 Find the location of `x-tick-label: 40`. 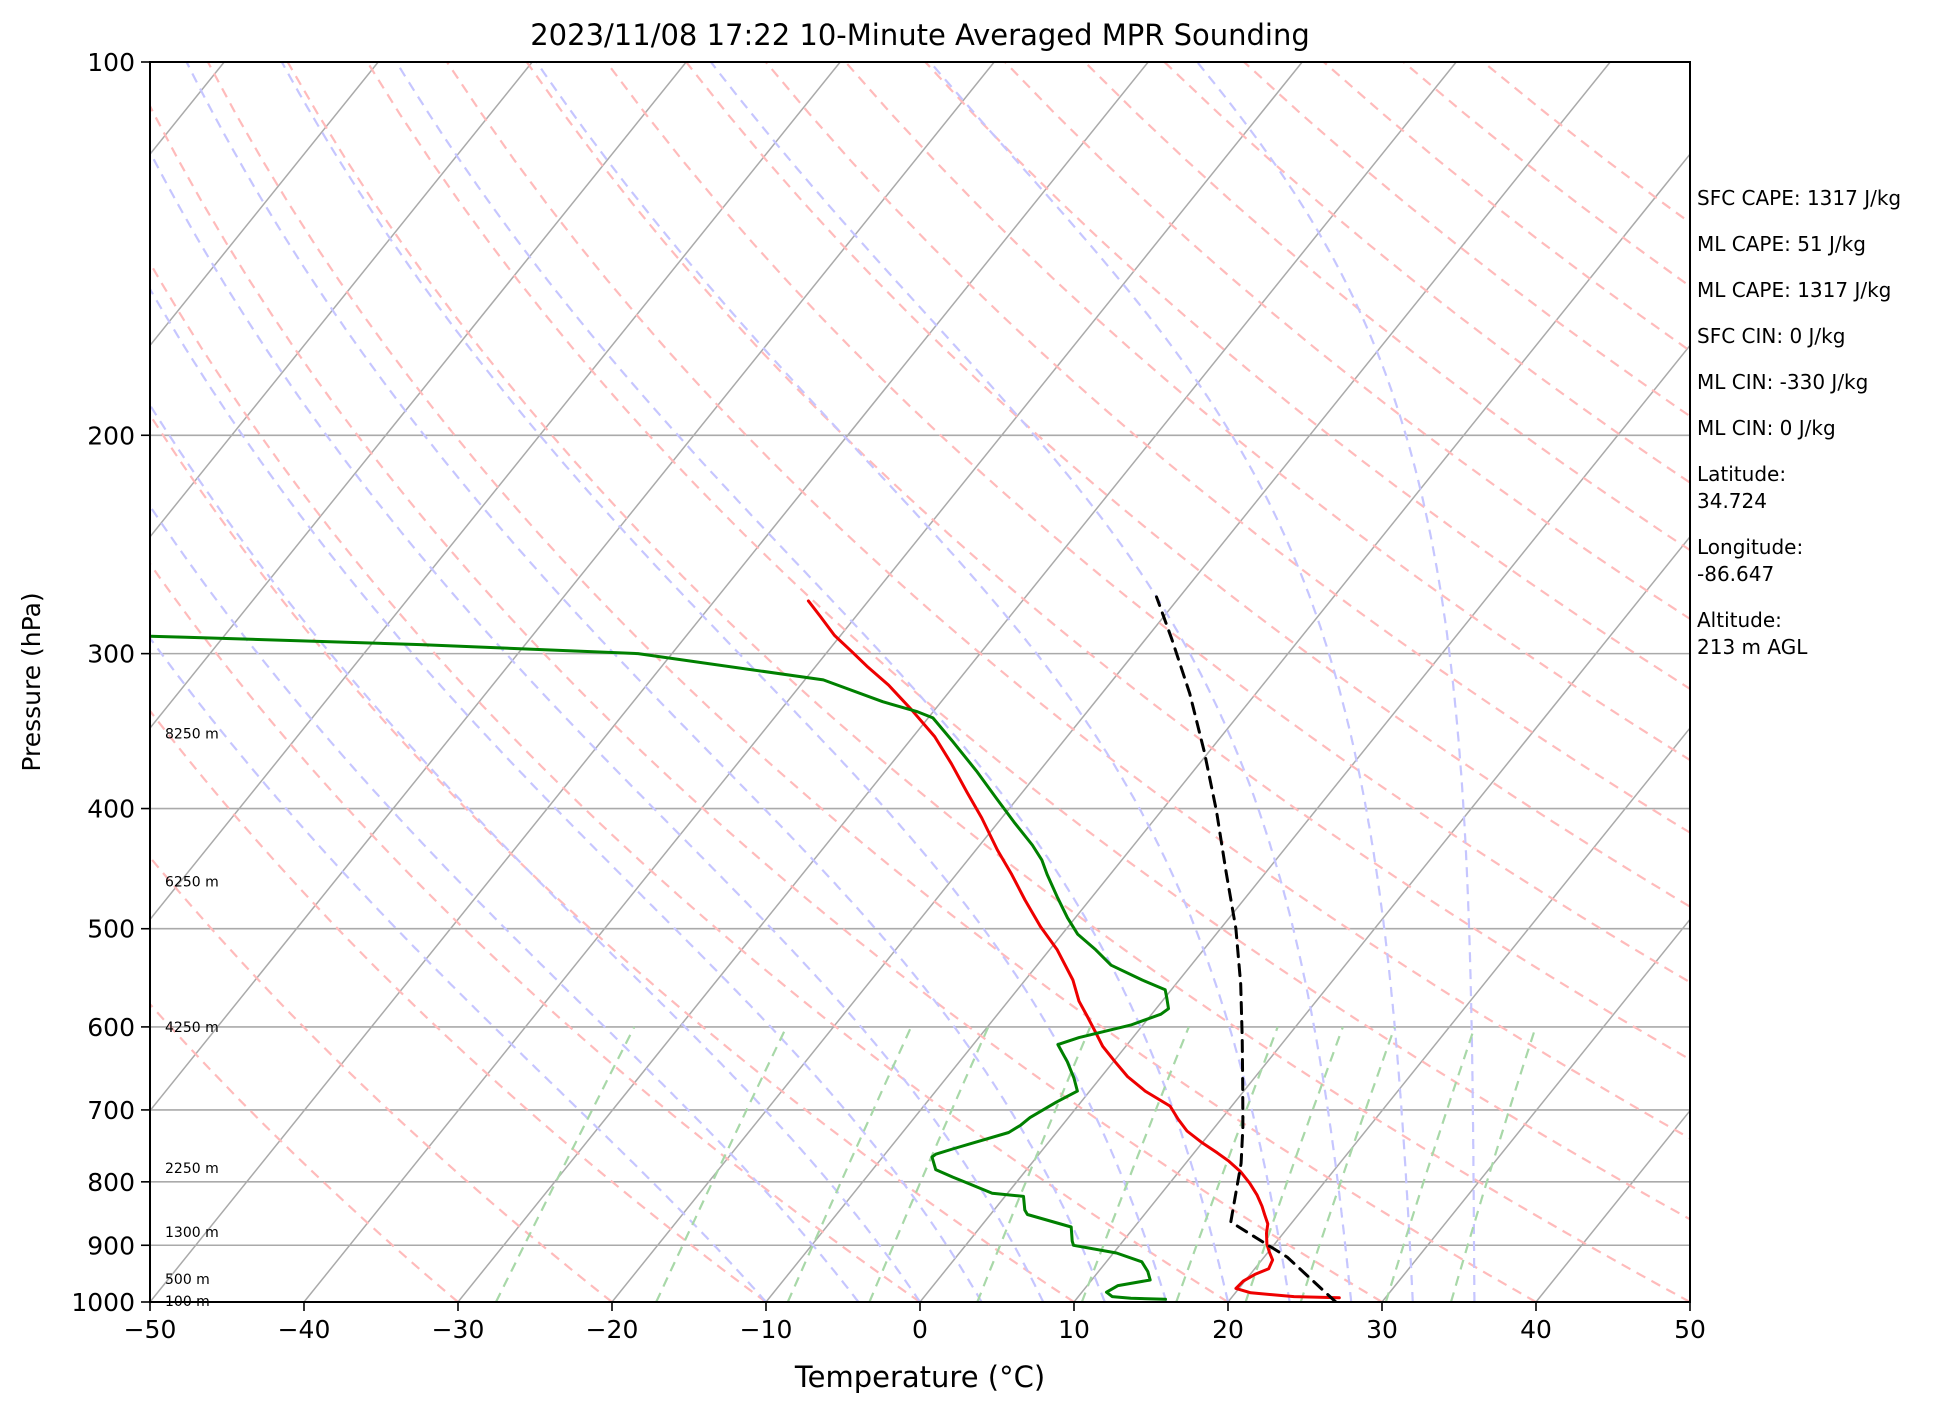

x-tick-label: 40 is located at coordinates (1536, 1329).